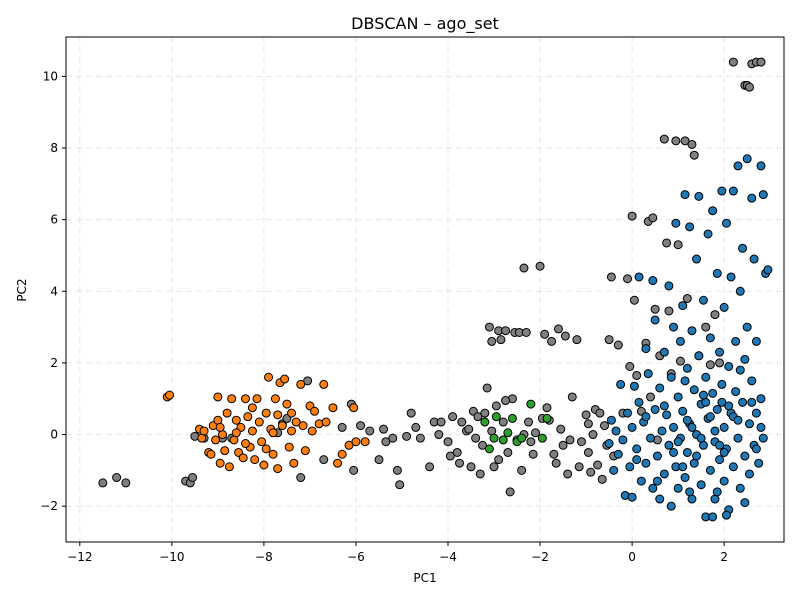 The width and height of the screenshot is (800, 600). What do you see at coordinates (448, 557) in the screenshot?
I see `x-tick-label: −4` at bounding box center [448, 557].